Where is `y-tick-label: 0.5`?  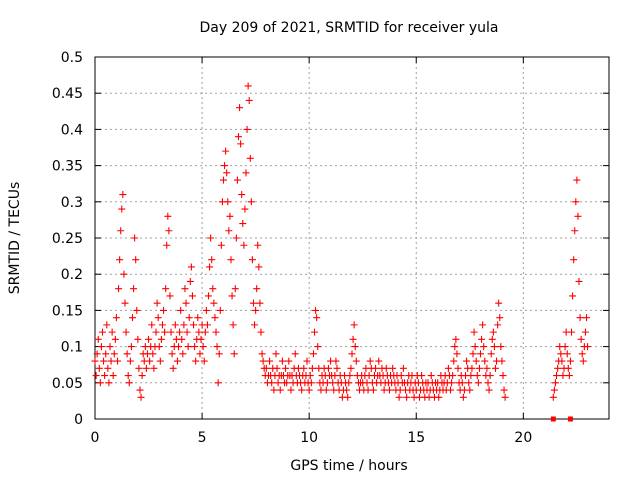 y-tick-label: 0.5 is located at coordinates (72, 58).